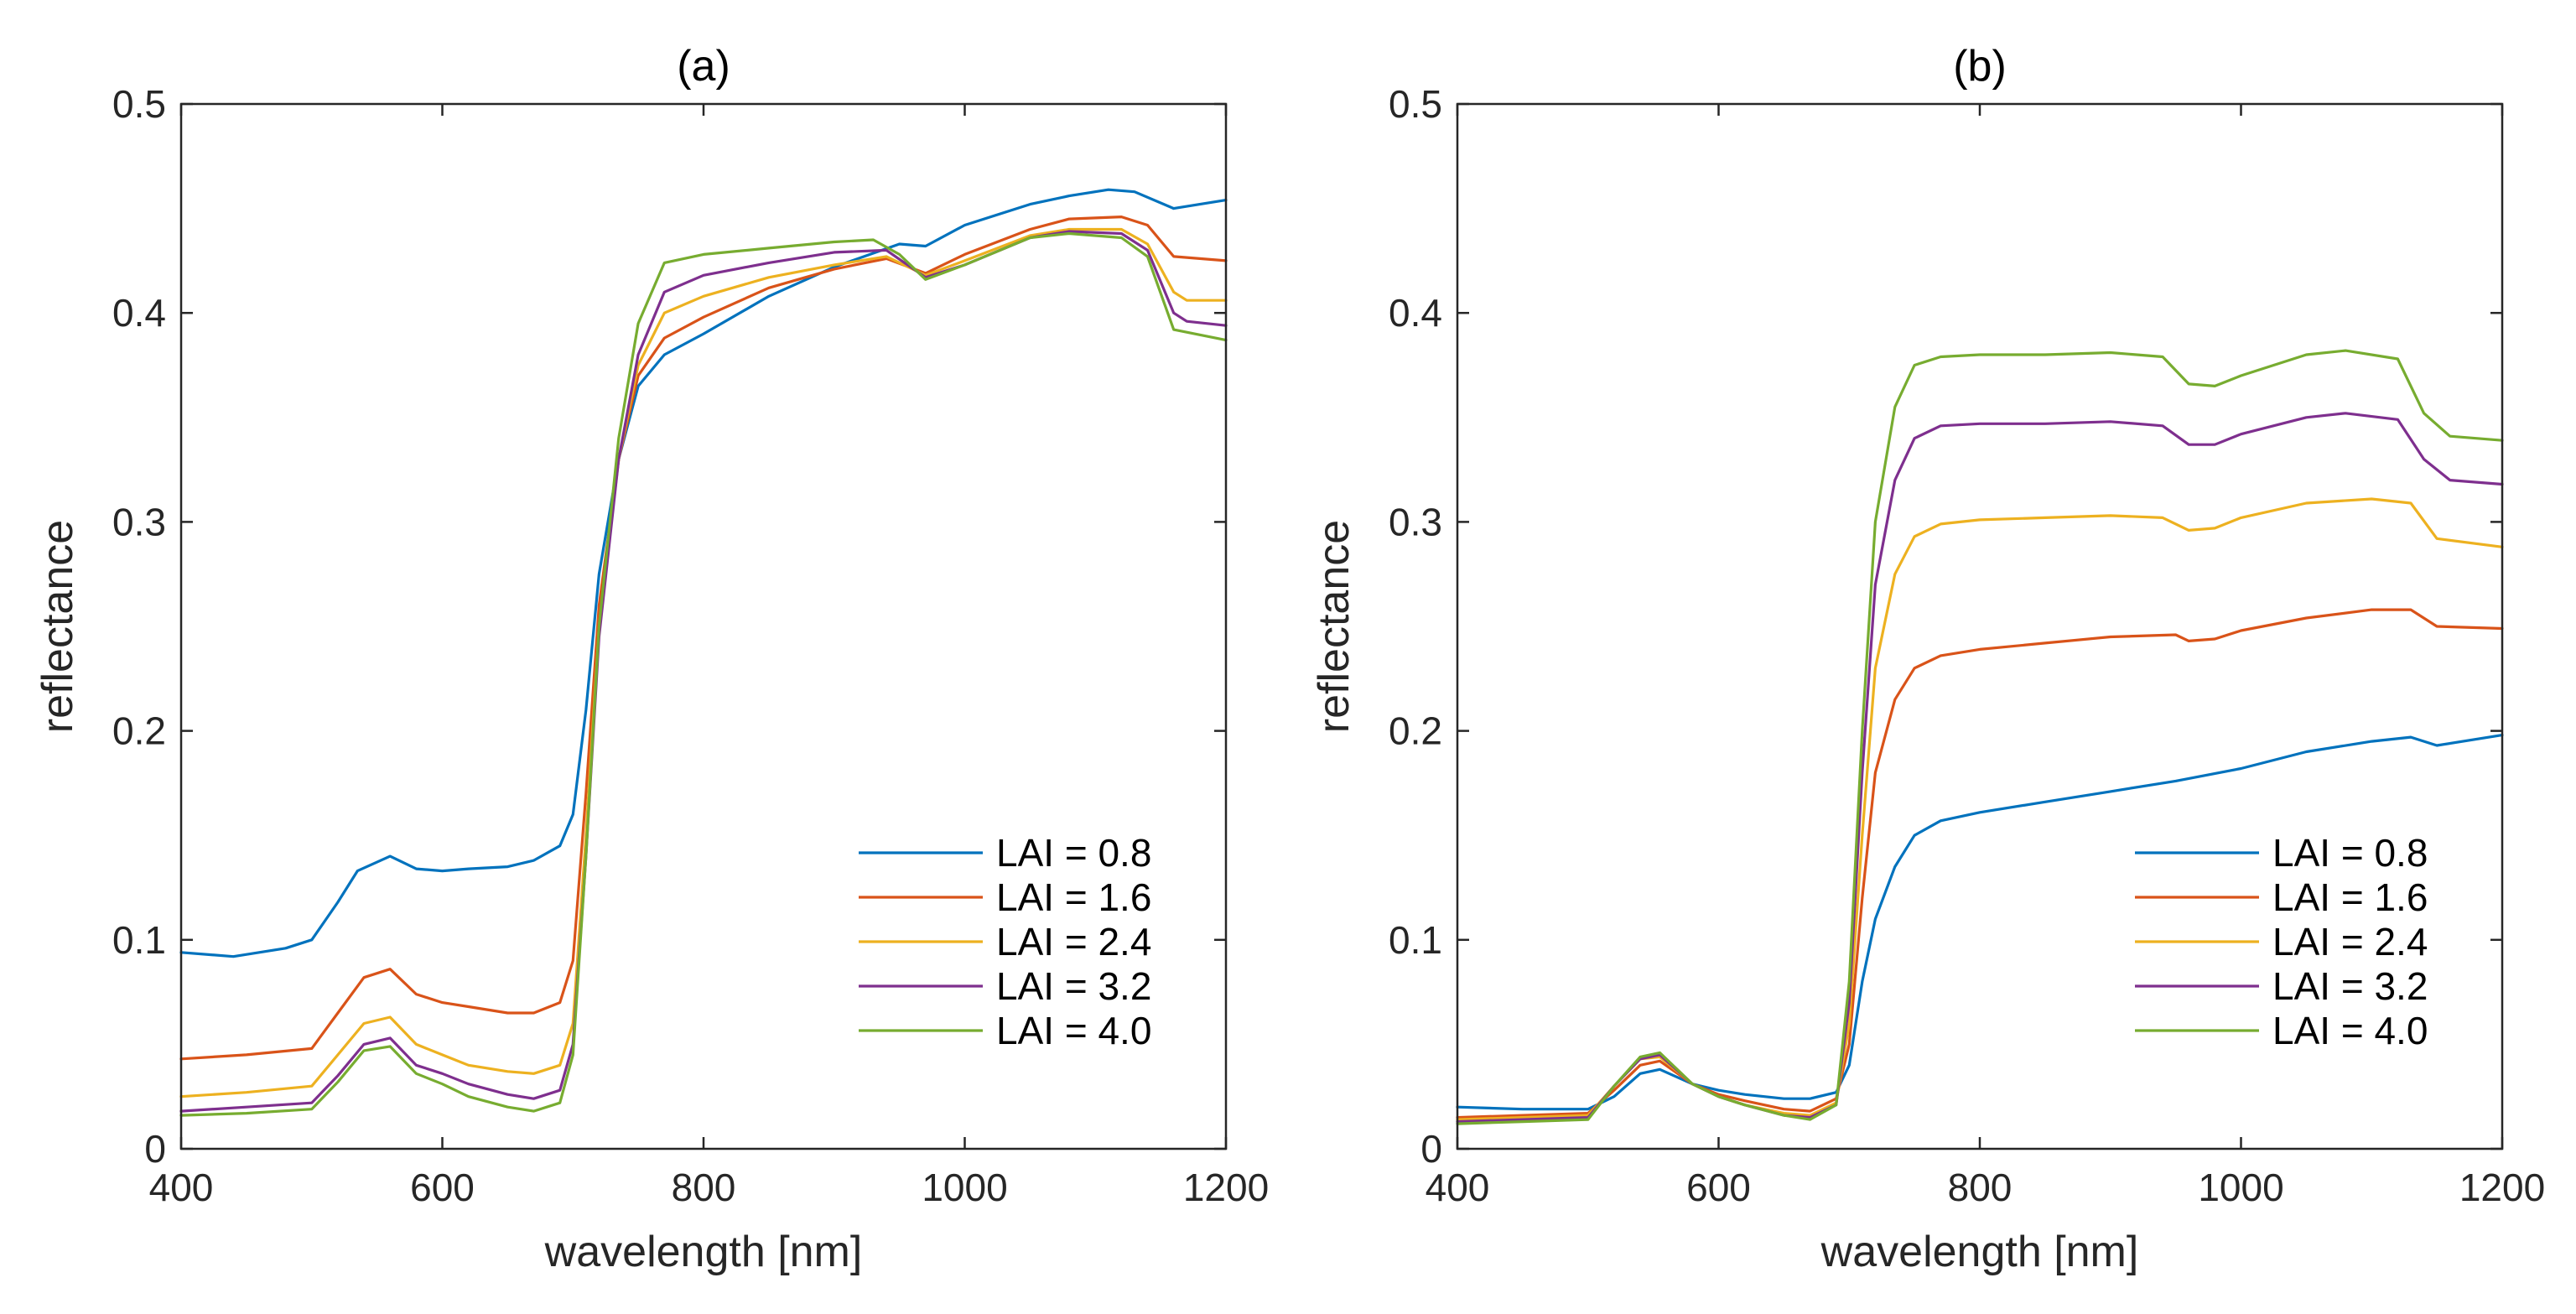 The width and height of the screenshot is (2576, 1314). I want to click on panel-title: (b), so click(1980, 66).